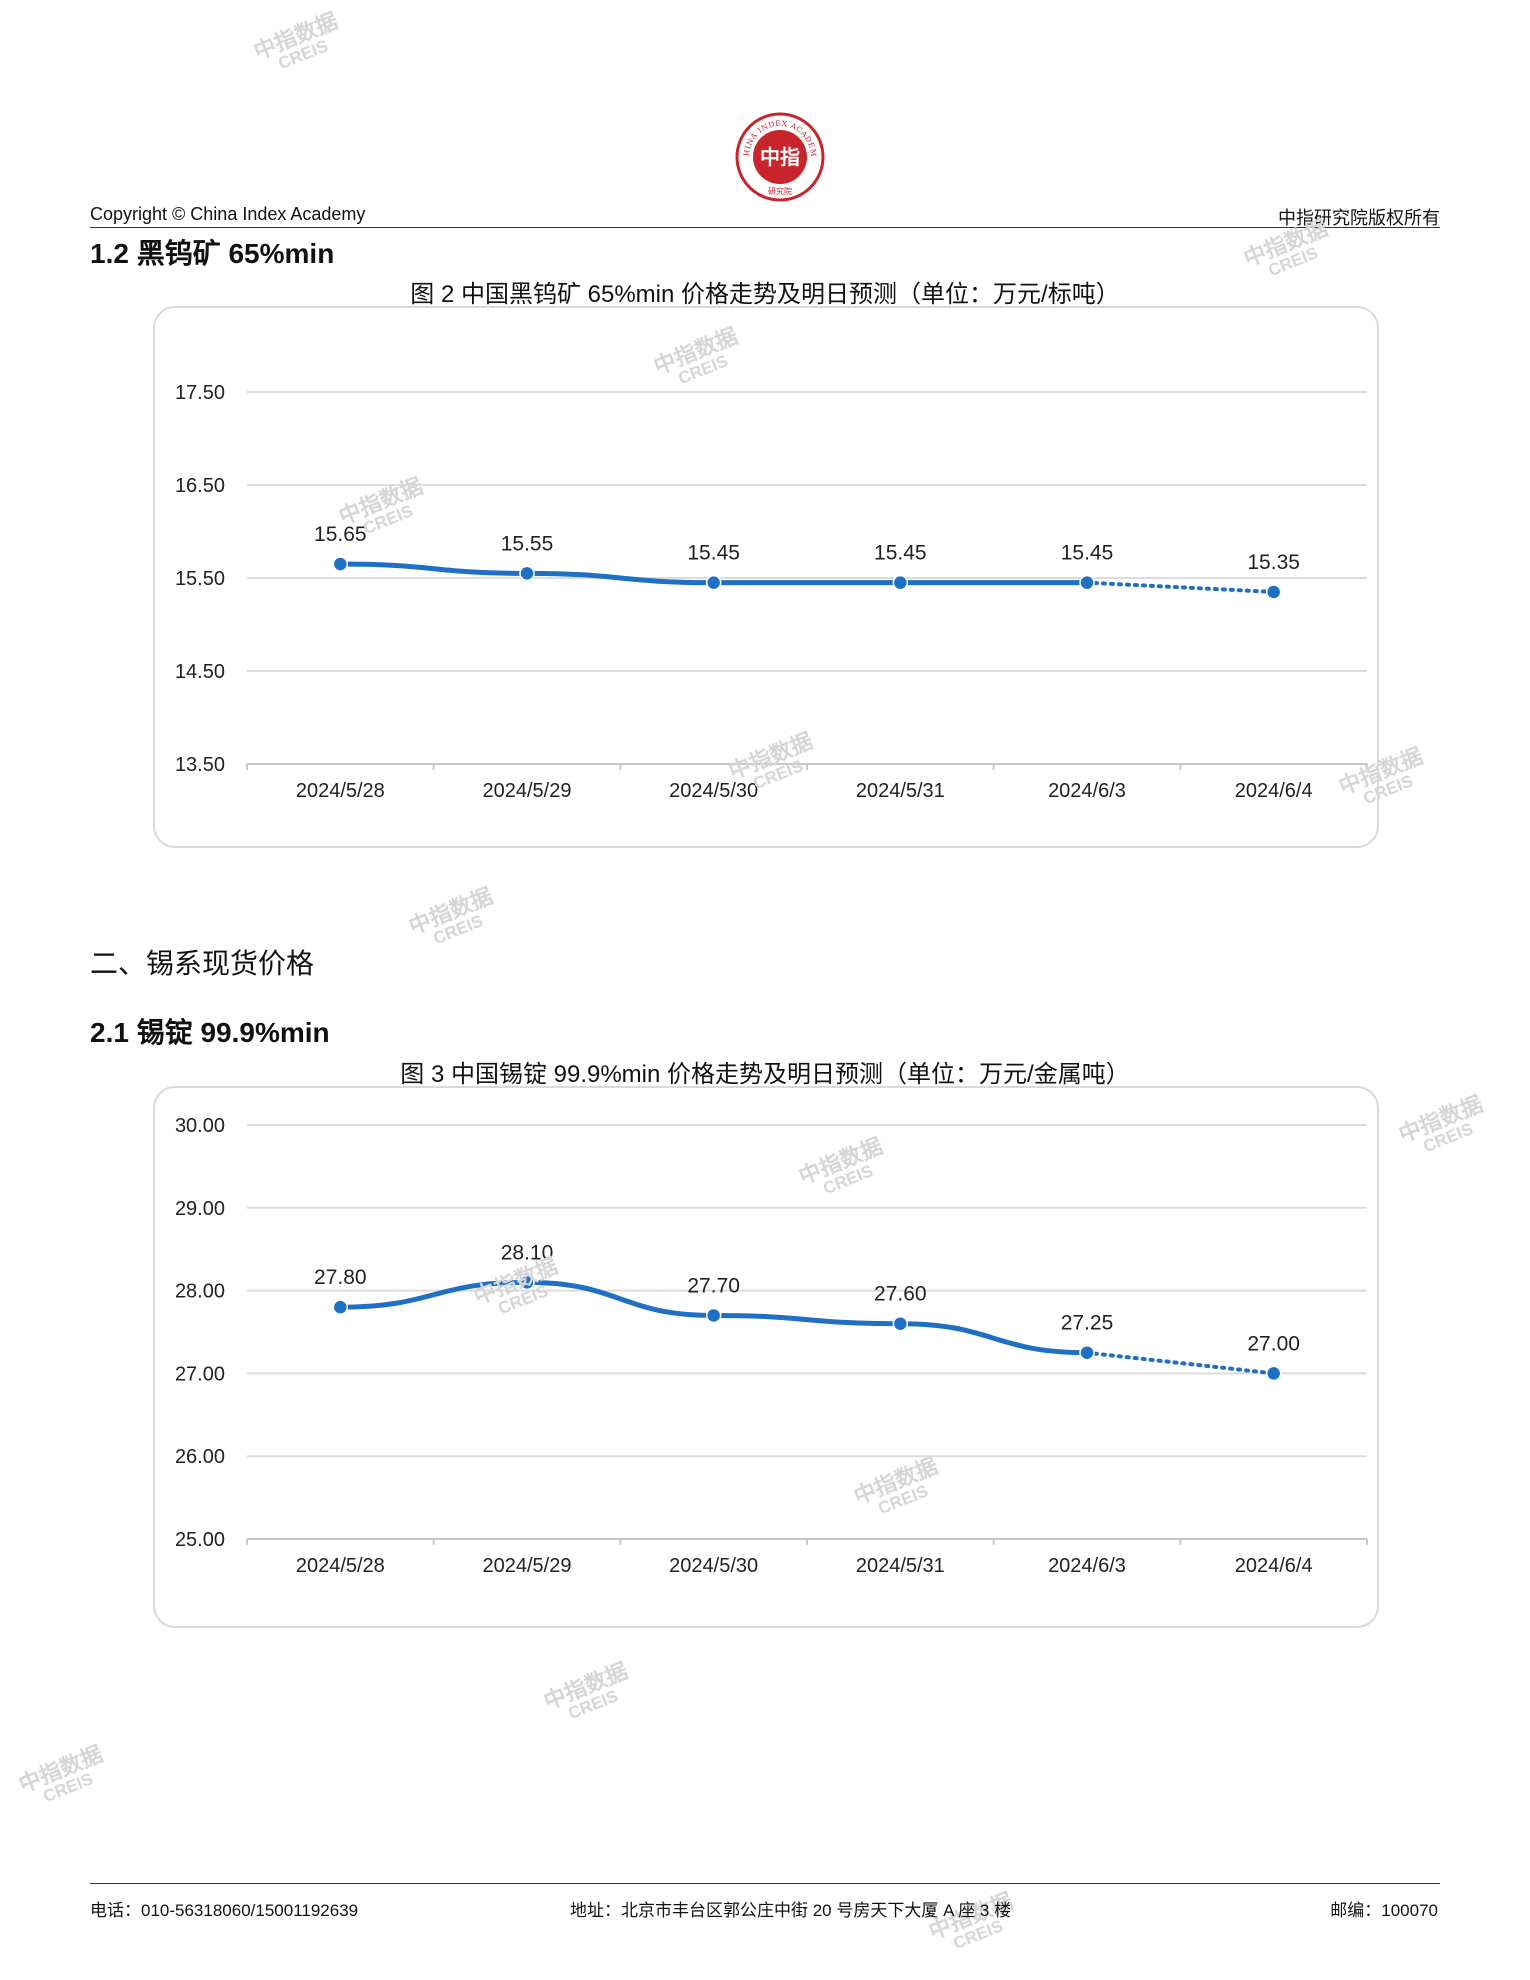 This screenshot has width=1530, height=1980. I want to click on copyright-text: Copyright © China Index Academy, so click(228, 214).